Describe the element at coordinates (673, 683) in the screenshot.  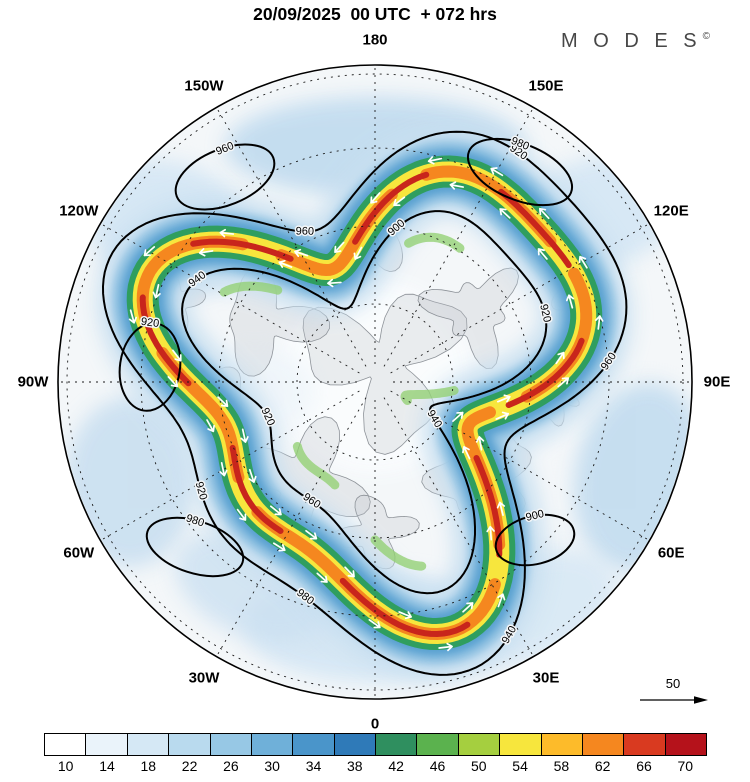
I see `wind-reference-value: 50` at that location.